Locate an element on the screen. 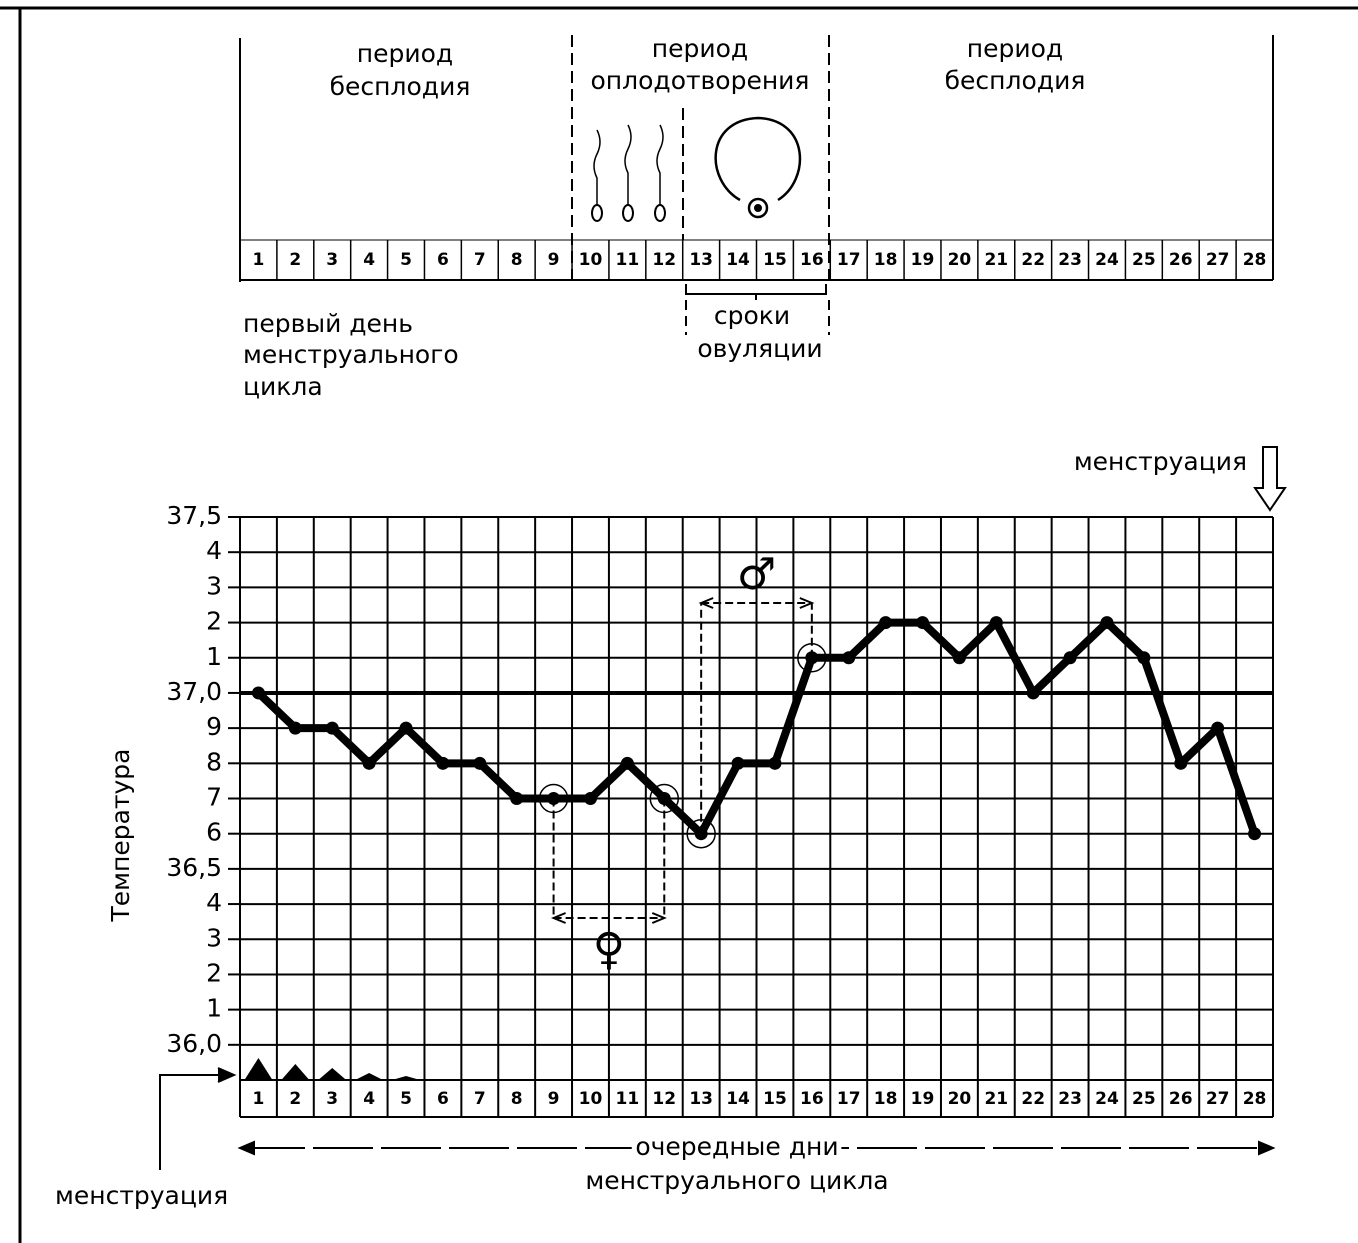  y-tick-label: 36,5 is located at coordinates (194, 867).